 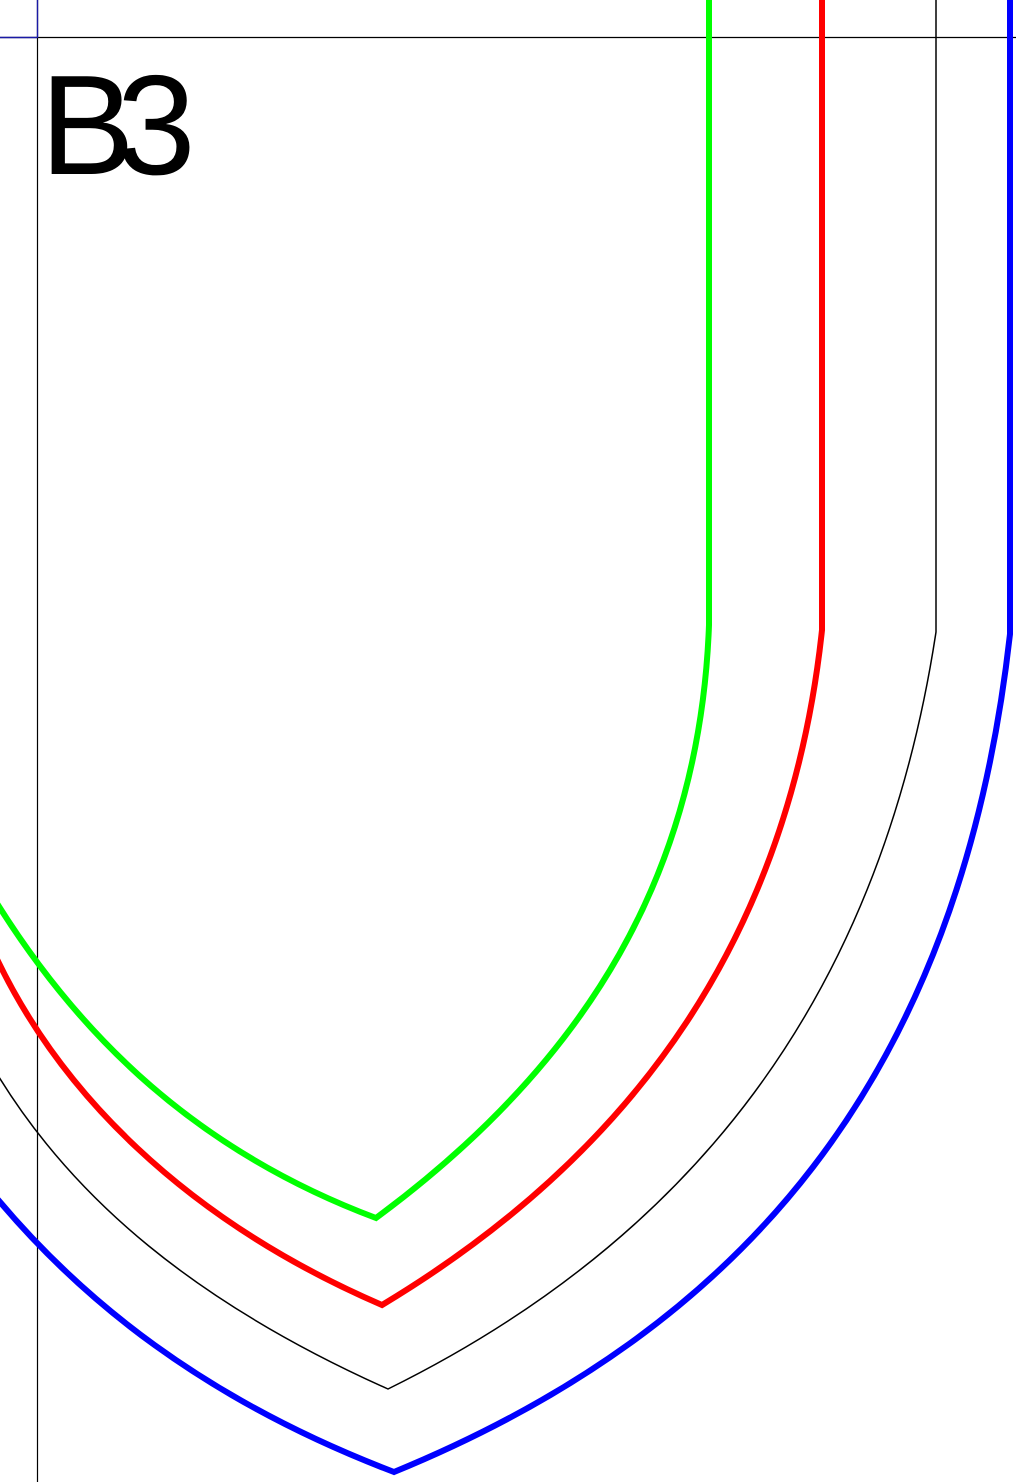 I want to click on template-label: B3, so click(x=115, y=125).